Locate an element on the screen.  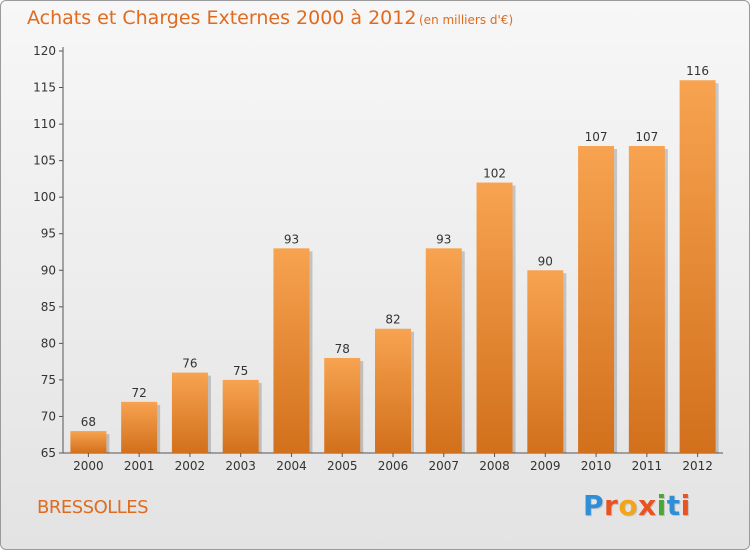
x-tick-label: 2003 is located at coordinates (240, 466).